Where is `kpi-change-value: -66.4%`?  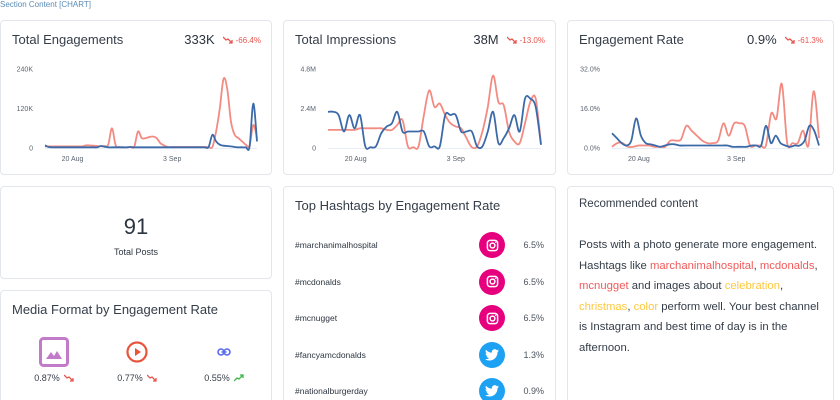
kpi-change-value: -66.4% is located at coordinates (248, 40).